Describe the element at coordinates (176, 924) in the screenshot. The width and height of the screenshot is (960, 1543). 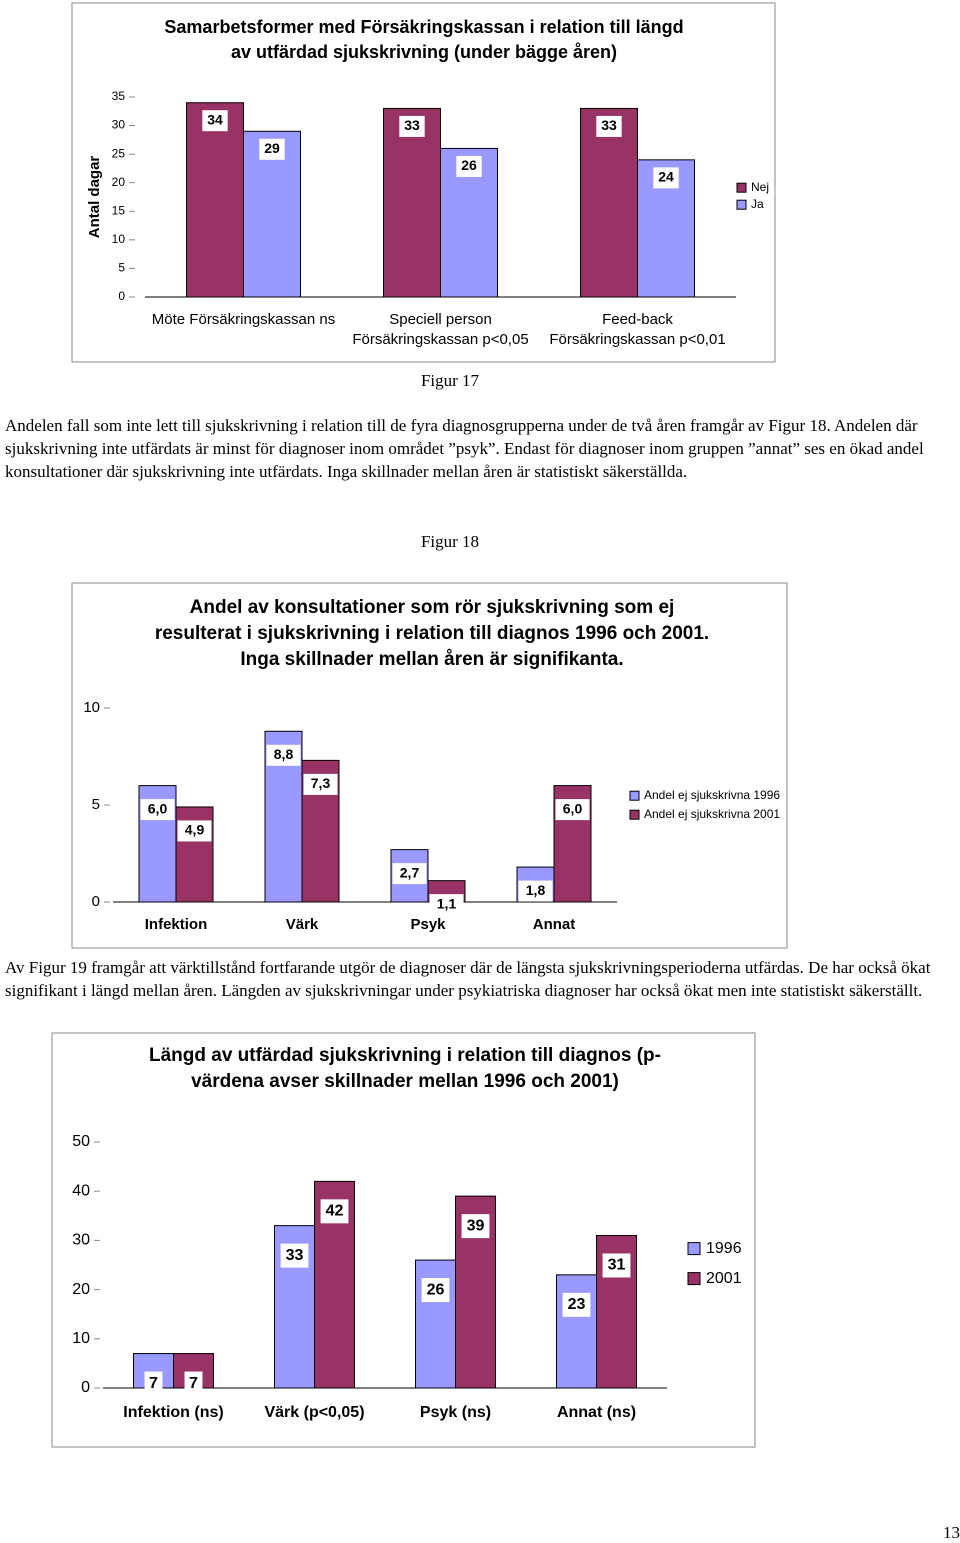
I see `x-tick-label: Infektion` at that location.